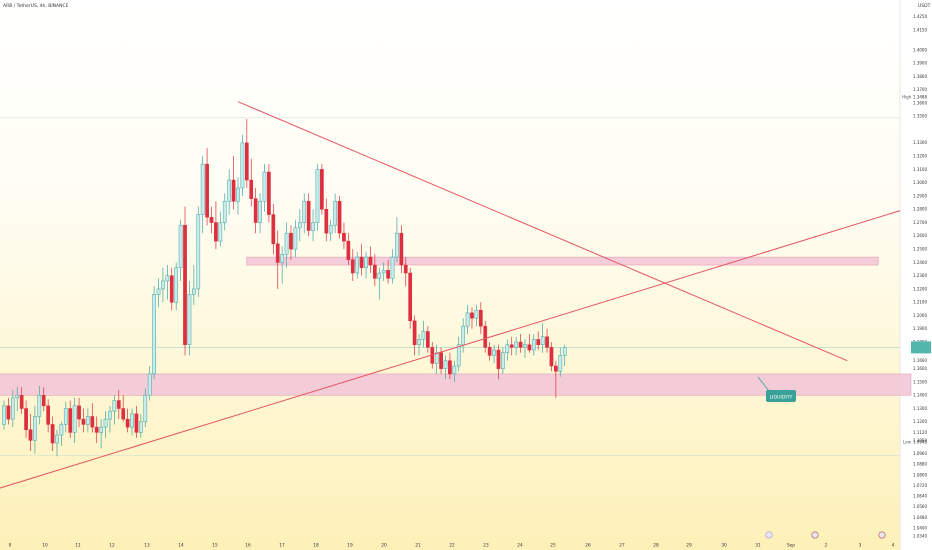 This screenshot has width=932, height=550. What do you see at coordinates (920, 474) in the screenshot?
I see `price-tick: 1.0800` at bounding box center [920, 474].